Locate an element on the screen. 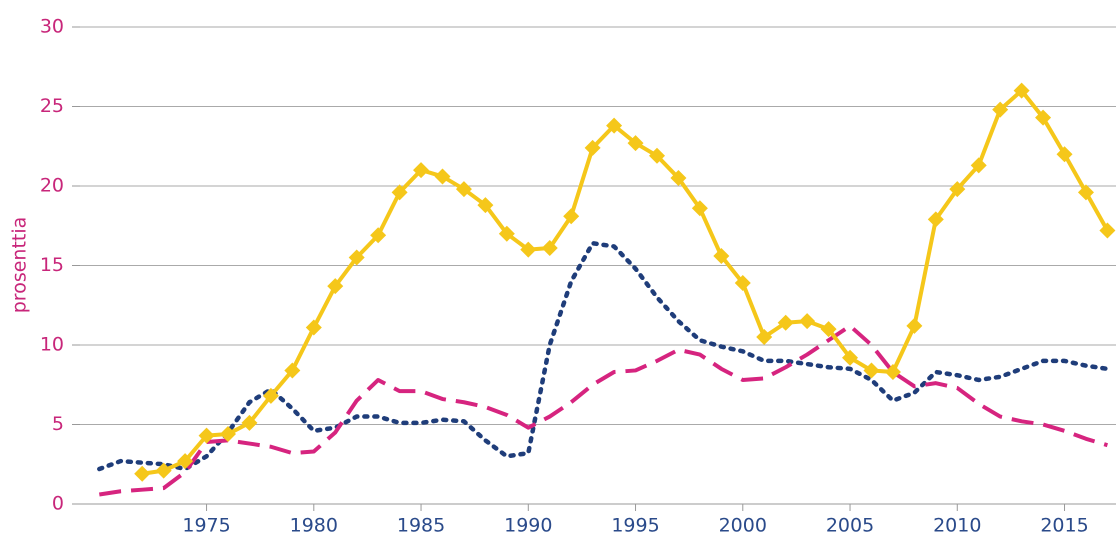 This screenshot has height=544, width=1116. y-tick-label: 20 is located at coordinates (52, 186).